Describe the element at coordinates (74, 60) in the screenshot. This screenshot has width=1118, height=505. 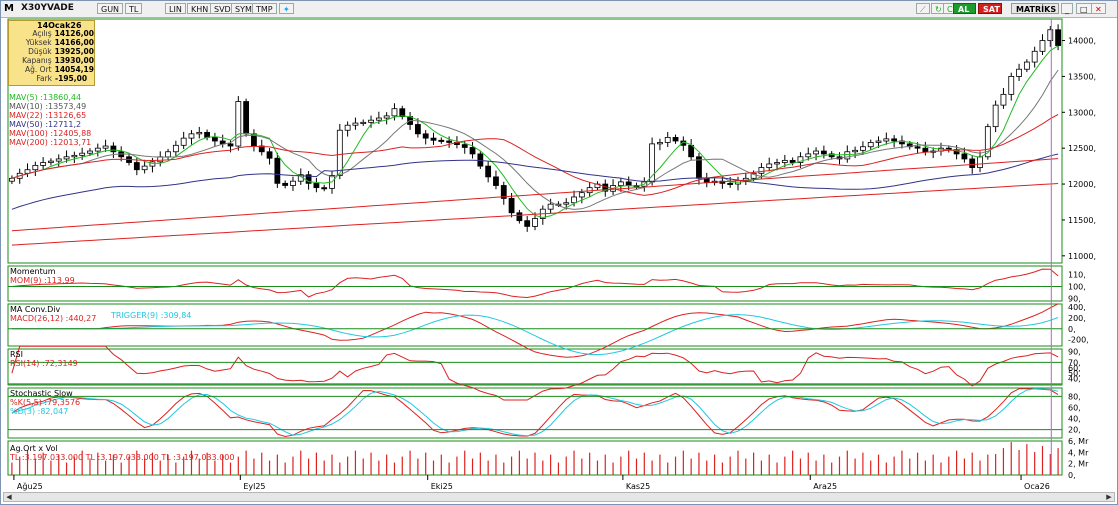
I see `info-close-value: 13930,00` at that location.